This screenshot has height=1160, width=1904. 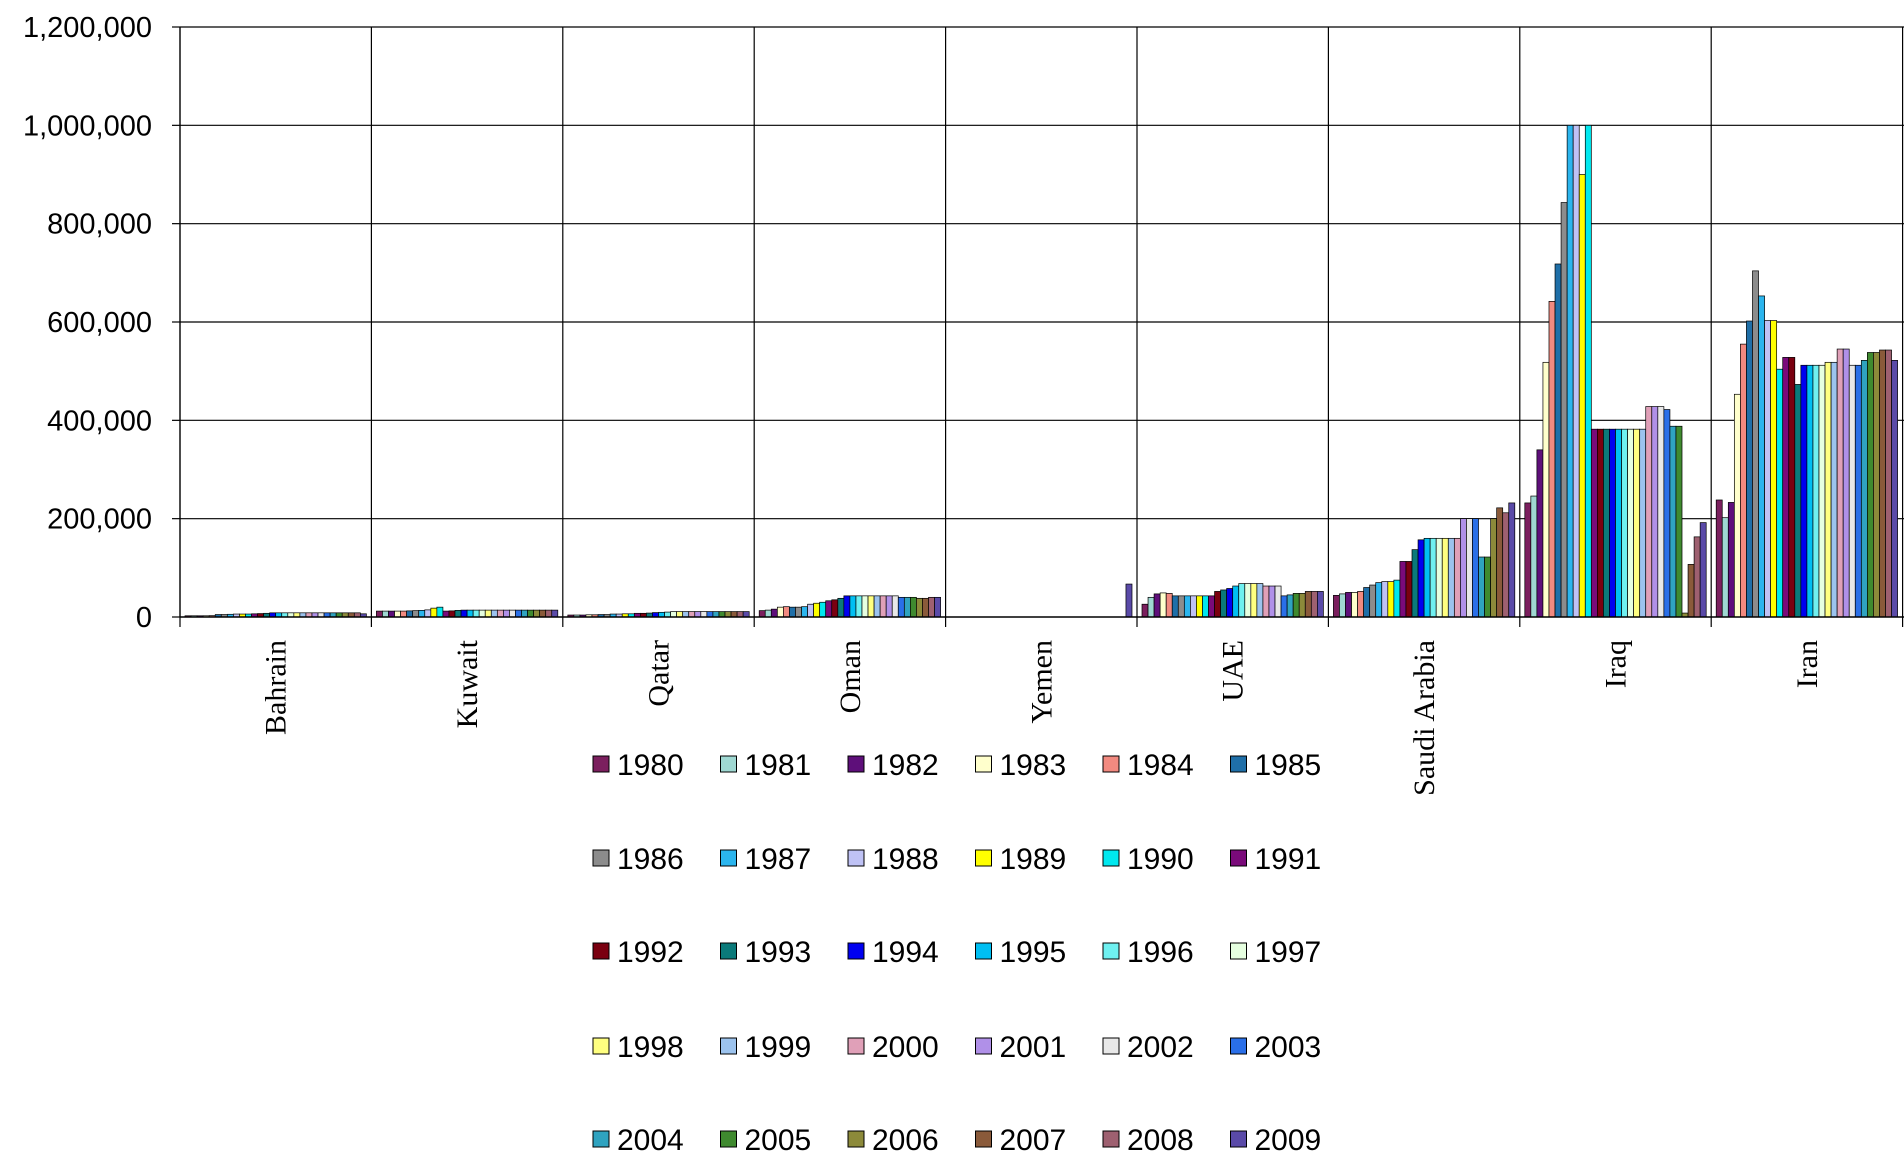 I want to click on bar-iraq-2009, so click(x=1703, y=570).